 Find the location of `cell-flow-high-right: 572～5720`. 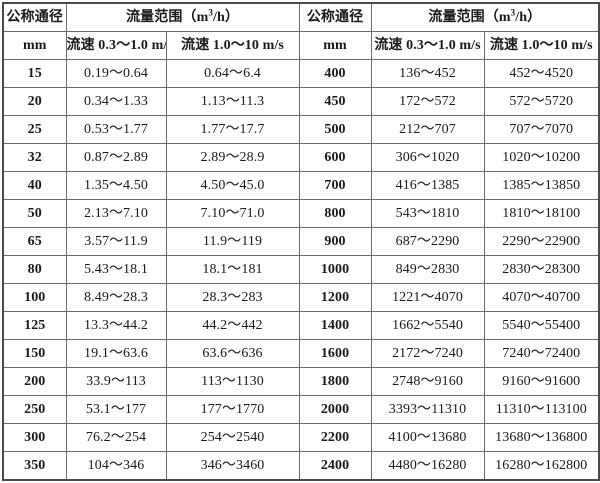

cell-flow-high-right: 572～5720 is located at coordinates (541, 101).